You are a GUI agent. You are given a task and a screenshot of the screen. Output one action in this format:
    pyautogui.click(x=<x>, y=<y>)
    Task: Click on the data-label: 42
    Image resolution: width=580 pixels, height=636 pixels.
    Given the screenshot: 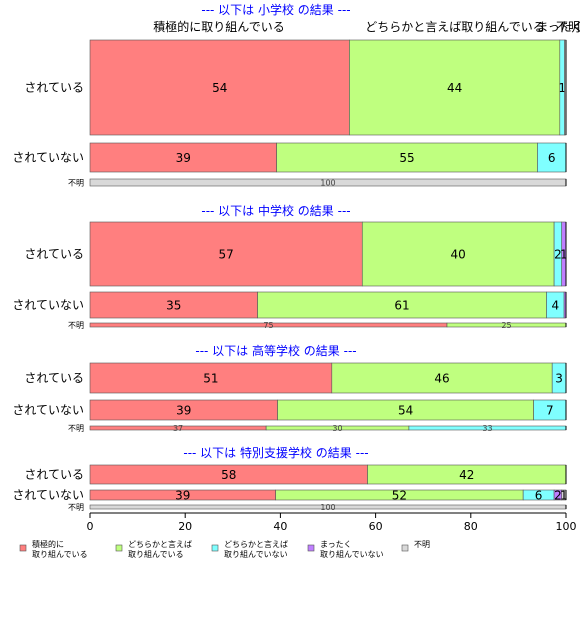 What is the action you would take?
    pyautogui.click(x=466, y=475)
    